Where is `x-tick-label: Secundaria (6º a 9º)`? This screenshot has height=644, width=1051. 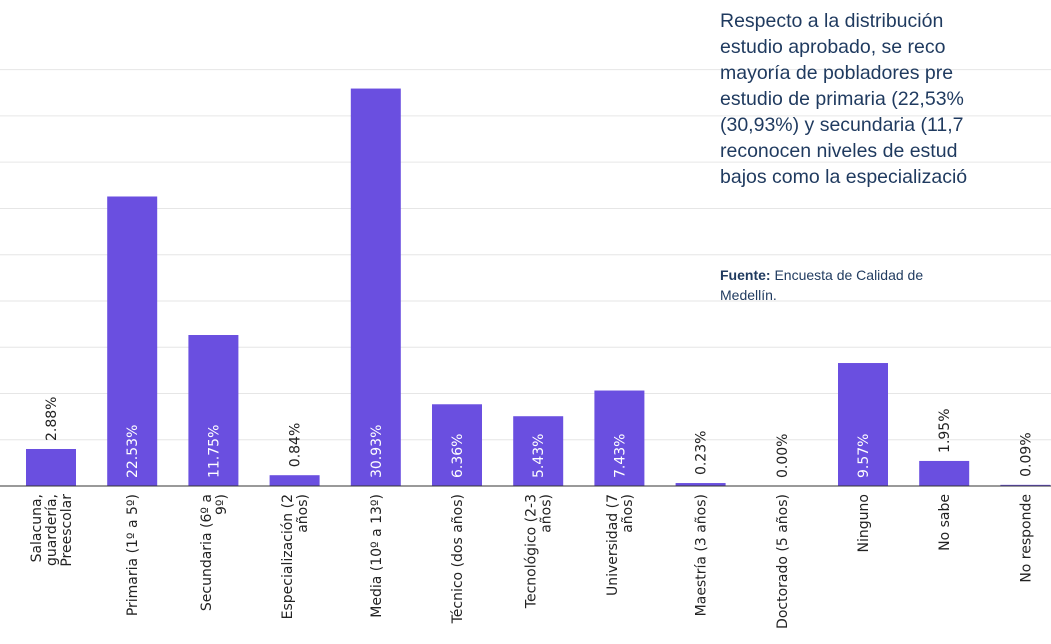 x-tick-label: Secundaria (6º a 9º) is located at coordinates (214, 552).